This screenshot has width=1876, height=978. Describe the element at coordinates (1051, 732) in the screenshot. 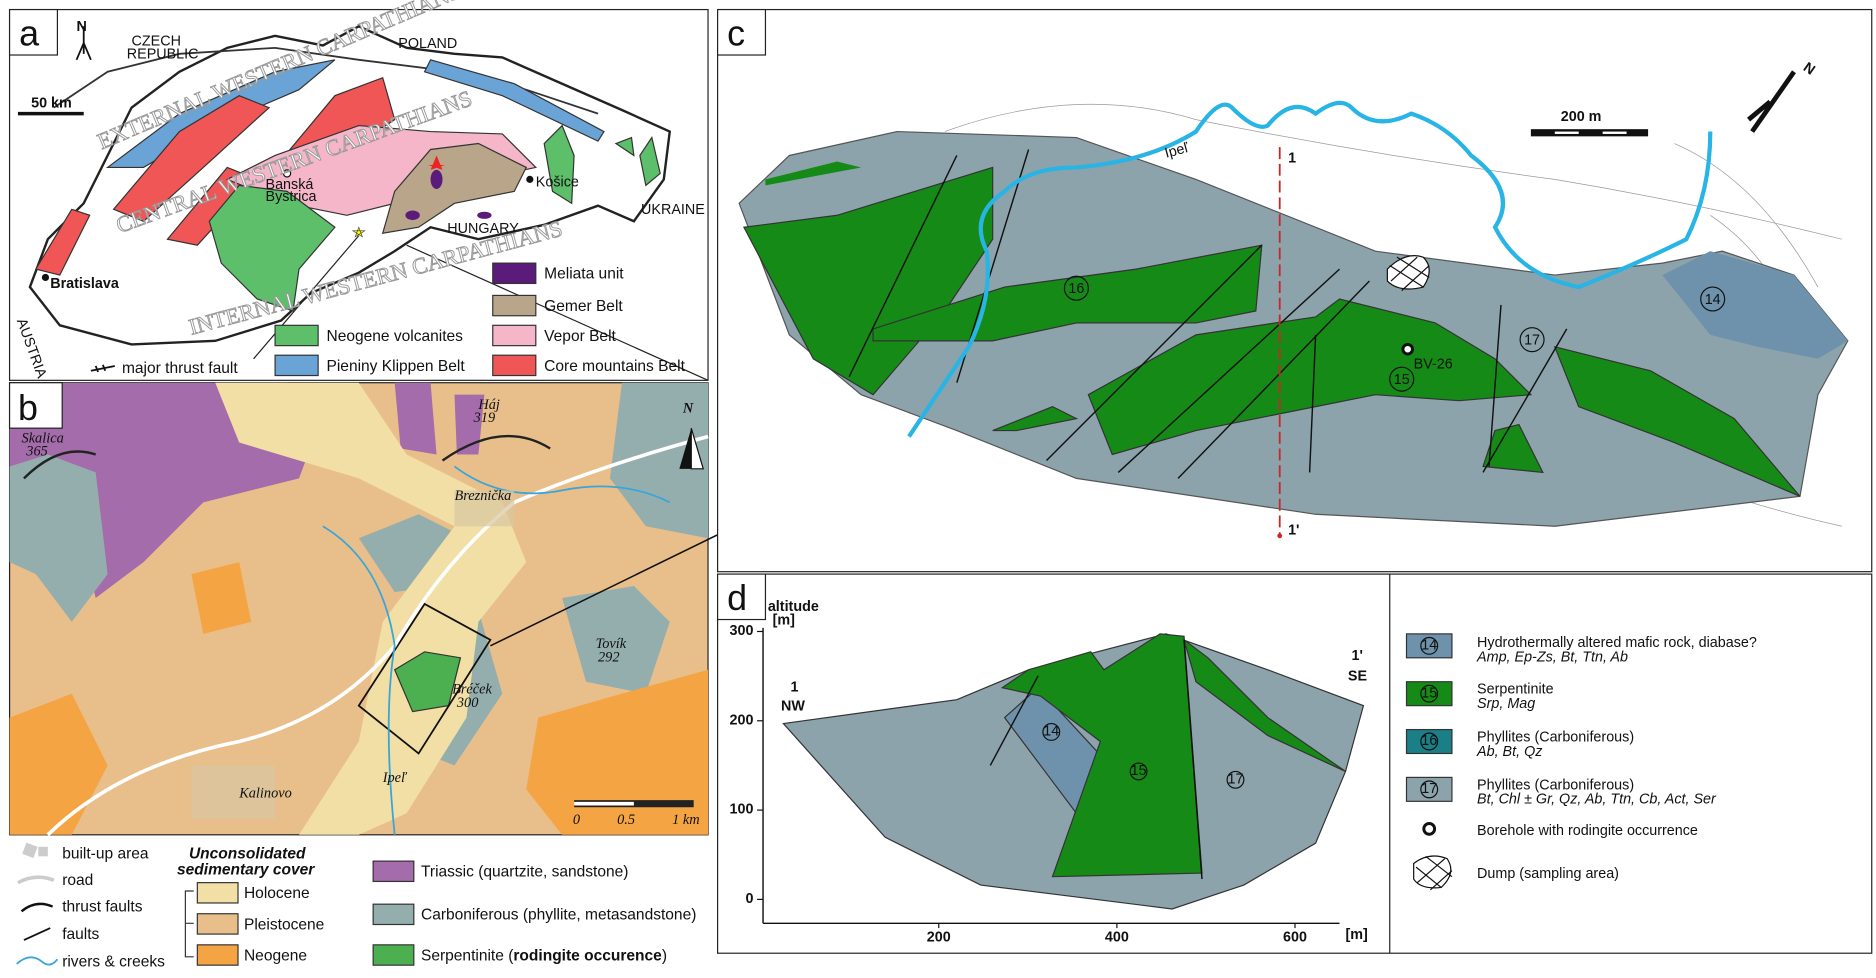

I see `unit-label: 14` at that location.